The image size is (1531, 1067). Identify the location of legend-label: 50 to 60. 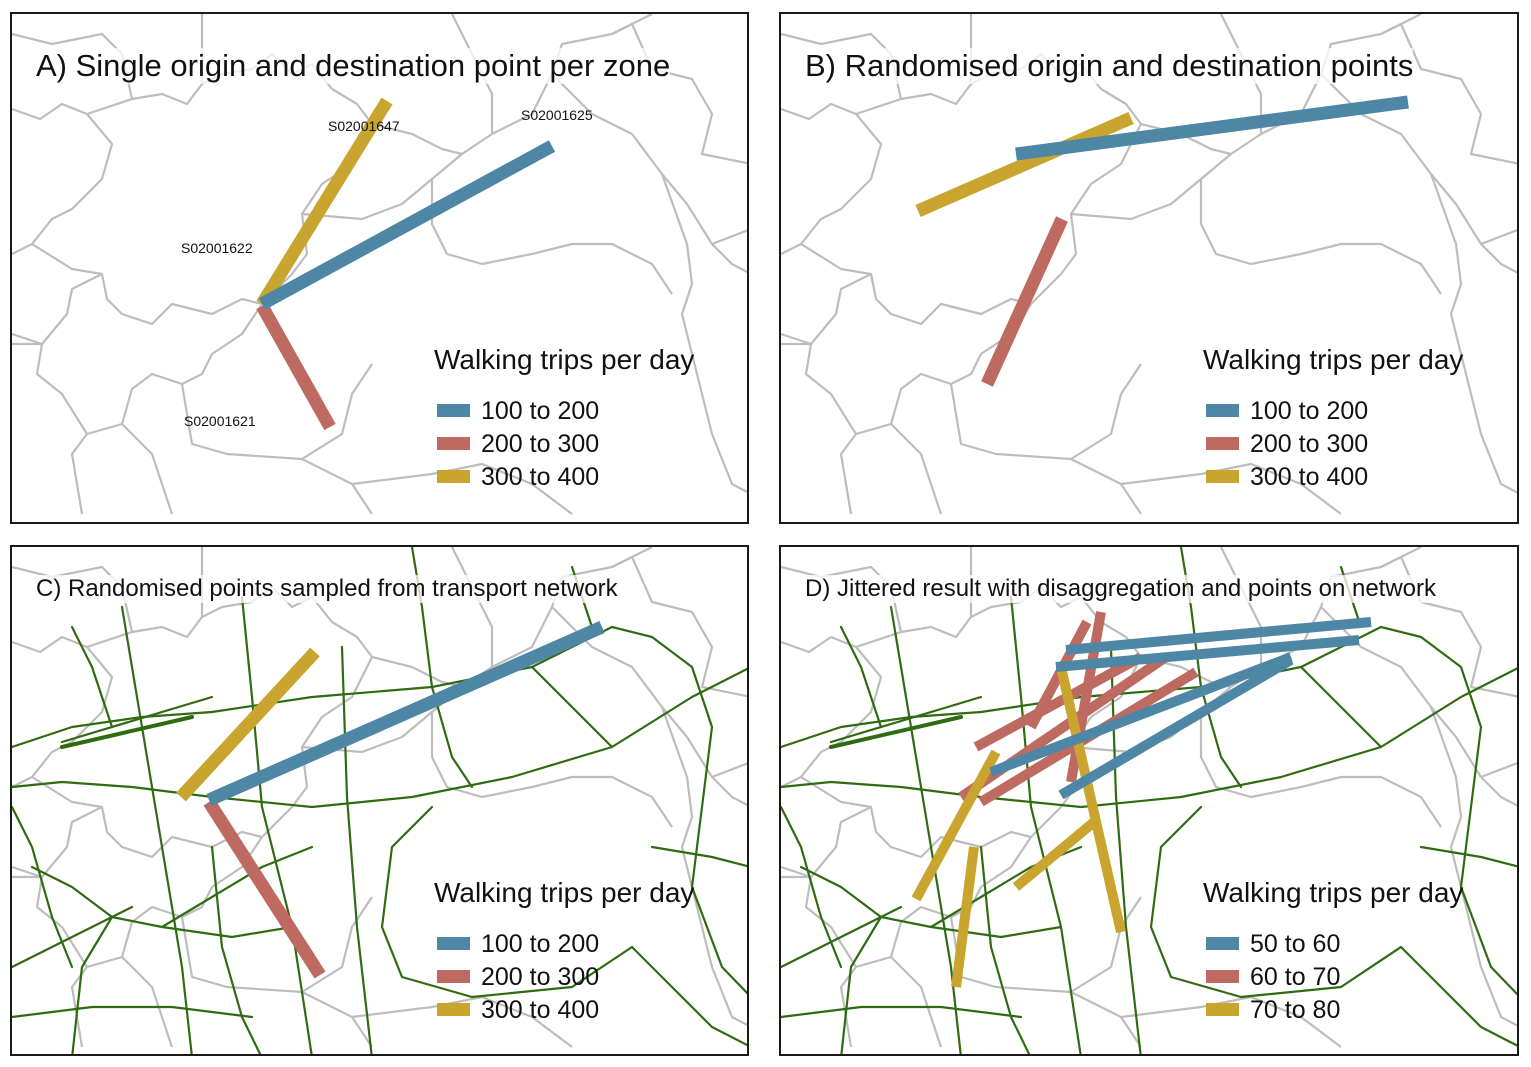
(1295, 943).